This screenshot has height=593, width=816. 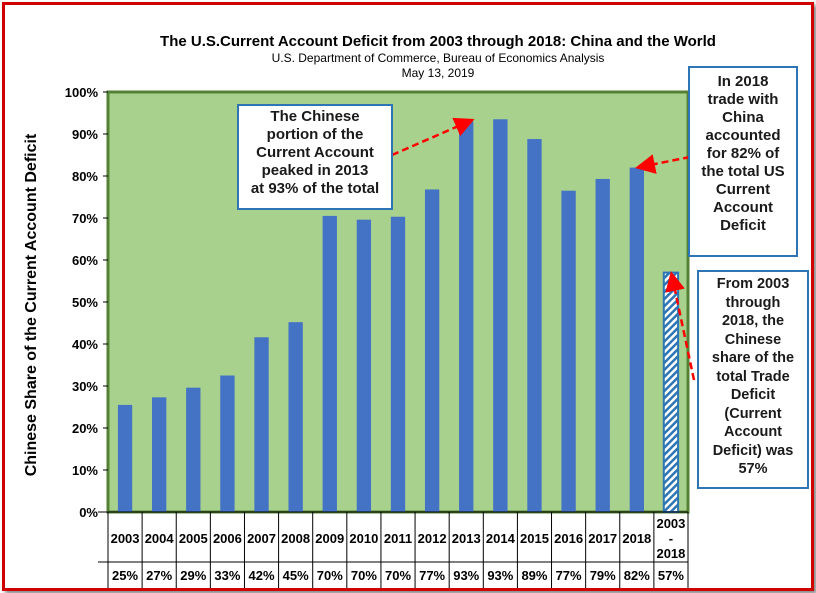 I want to click on x-tick-label: 2011, so click(x=398, y=538).